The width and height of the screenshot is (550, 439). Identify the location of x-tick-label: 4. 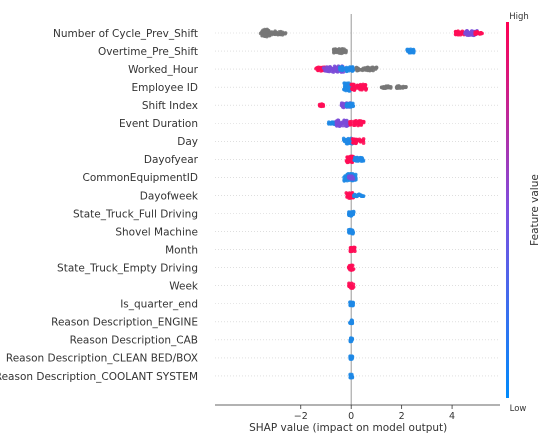
(452, 416).